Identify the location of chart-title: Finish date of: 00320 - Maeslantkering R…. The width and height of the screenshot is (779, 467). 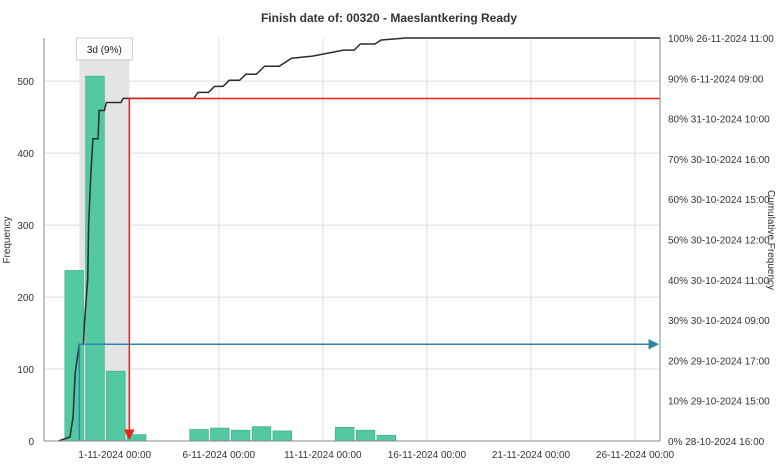
(389, 18).